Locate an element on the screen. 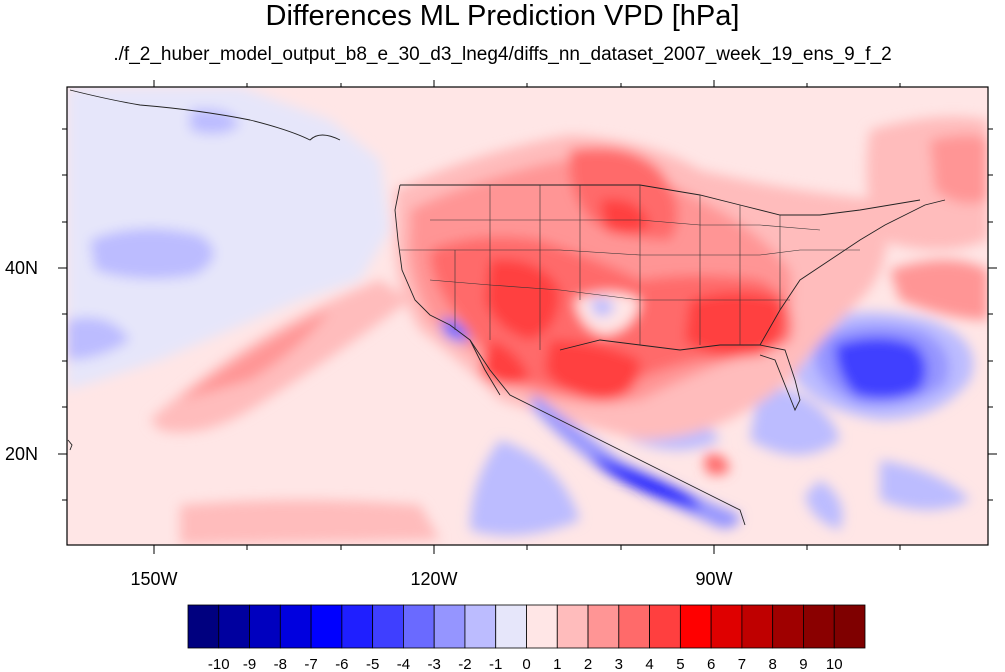 The height and width of the screenshot is (672, 1005). colorbar: -10 -9 -8 -7 -6 -5 -4 -3 -2 -1 0 1 2 3 4 5 6 7 8 9 10 is located at coordinates (526, 638).